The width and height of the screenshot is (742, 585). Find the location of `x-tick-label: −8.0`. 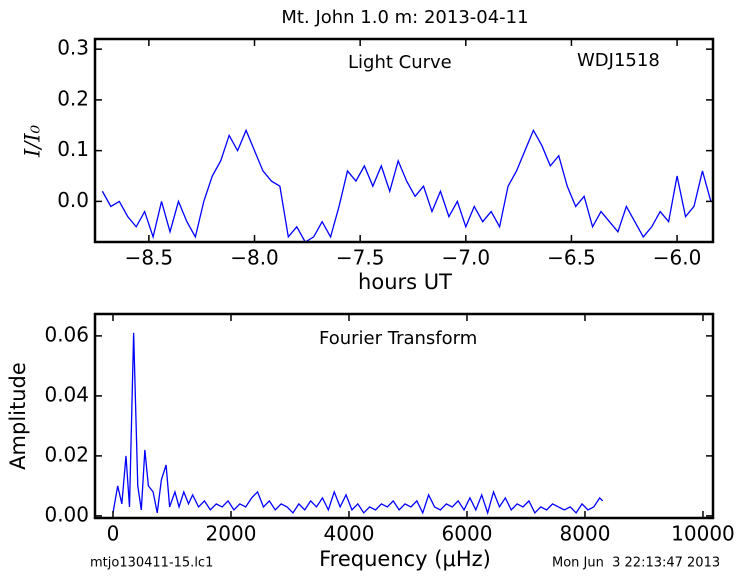

x-tick-label: −8.0 is located at coordinates (254, 258).